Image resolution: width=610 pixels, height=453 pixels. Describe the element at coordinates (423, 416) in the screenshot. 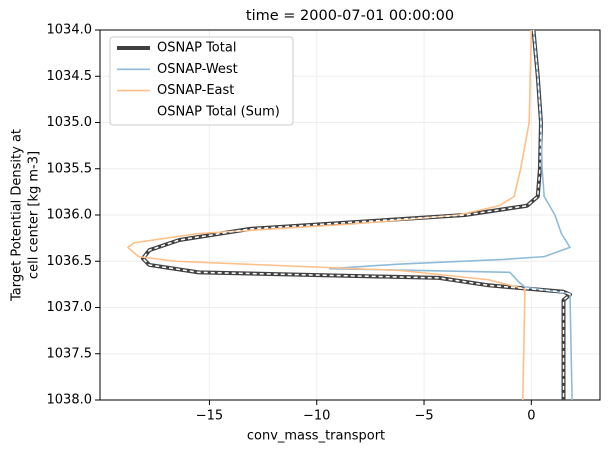

I see `x-tick-label: −5` at that location.